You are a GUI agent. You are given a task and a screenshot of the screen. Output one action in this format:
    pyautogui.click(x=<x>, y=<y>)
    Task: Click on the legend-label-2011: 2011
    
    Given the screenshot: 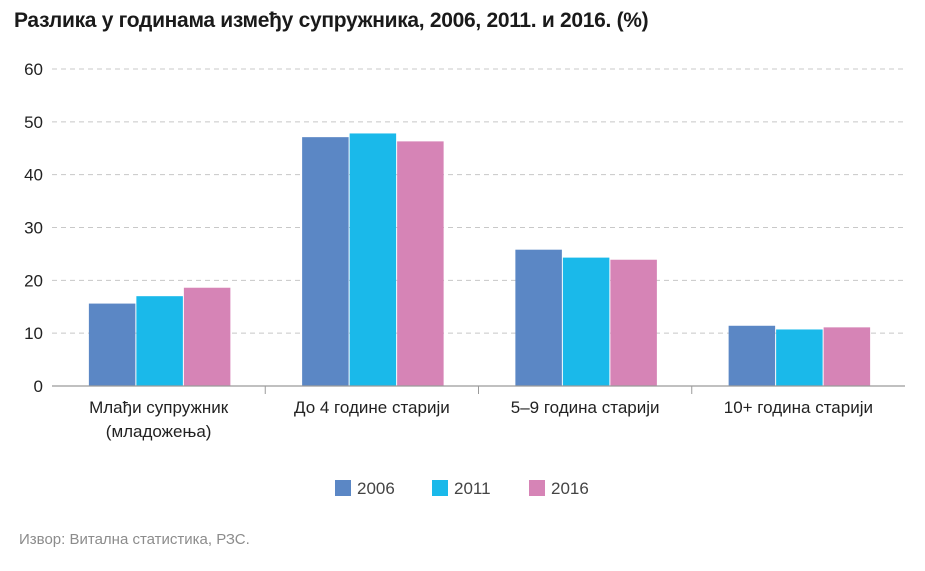 What is the action you would take?
    pyautogui.click(x=472, y=488)
    